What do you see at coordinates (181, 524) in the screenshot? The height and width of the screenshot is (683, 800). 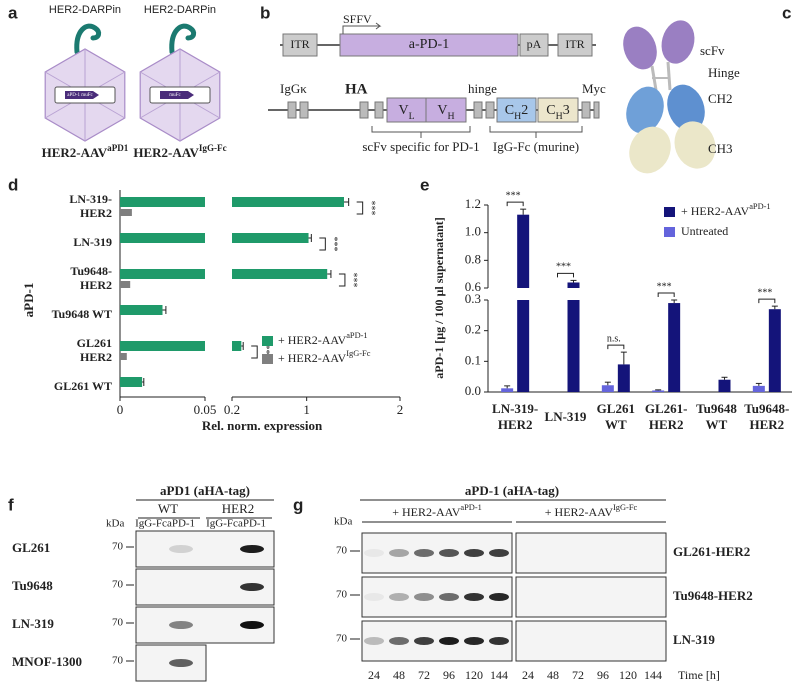 I see `lane-label: aPD-1` at bounding box center [181, 524].